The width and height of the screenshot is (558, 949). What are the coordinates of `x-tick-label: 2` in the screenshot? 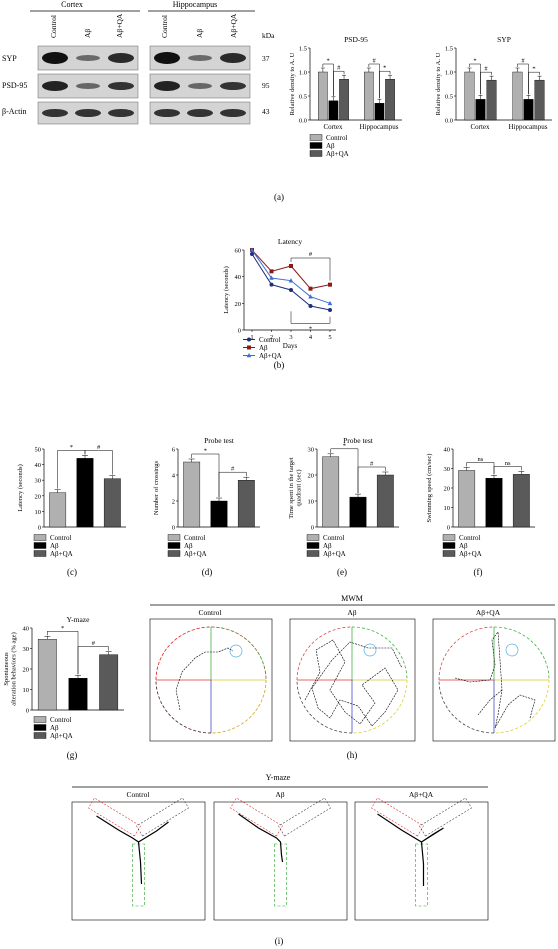 It's located at (271, 337).